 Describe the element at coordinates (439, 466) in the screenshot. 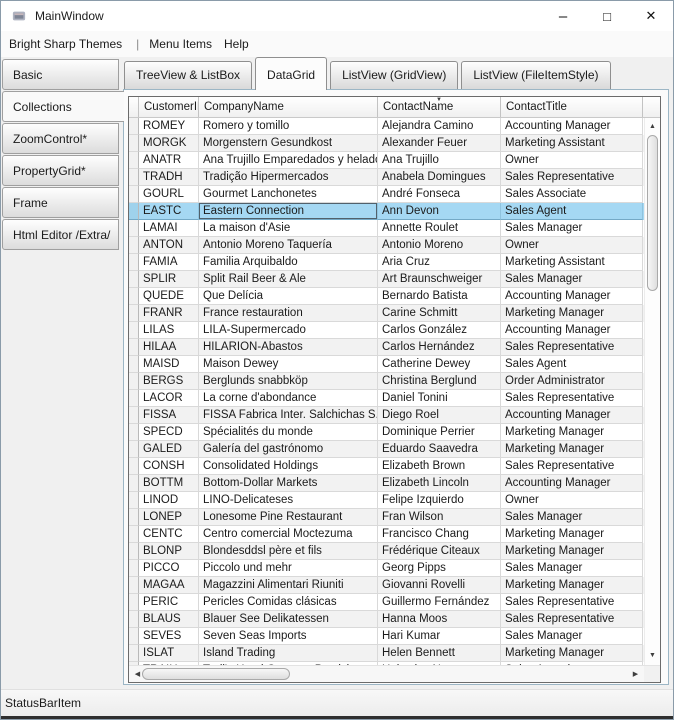

I see `cell-contact-name: Elizabeth Brown` at that location.